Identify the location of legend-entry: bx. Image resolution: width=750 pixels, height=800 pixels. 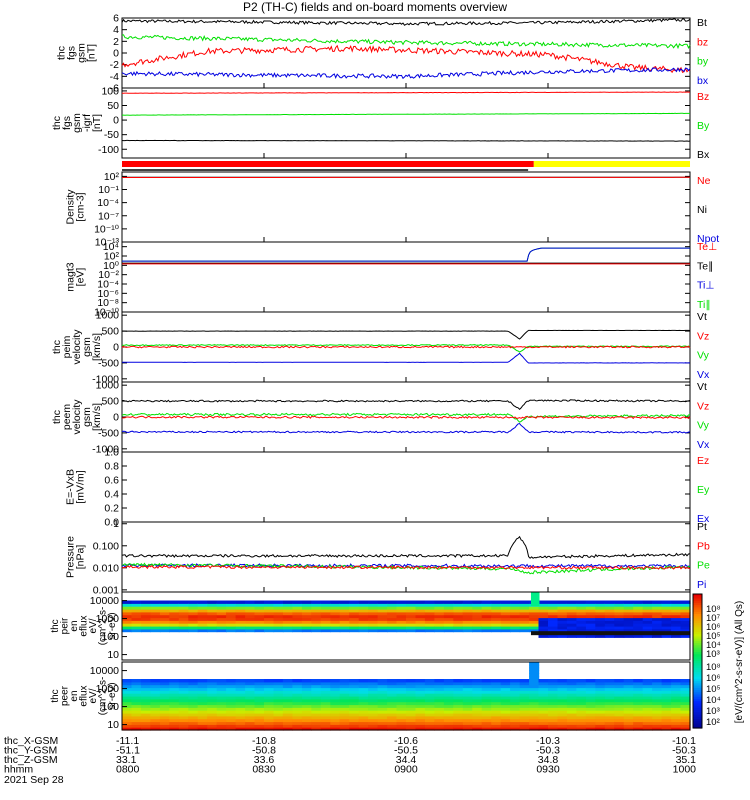
(703, 81).